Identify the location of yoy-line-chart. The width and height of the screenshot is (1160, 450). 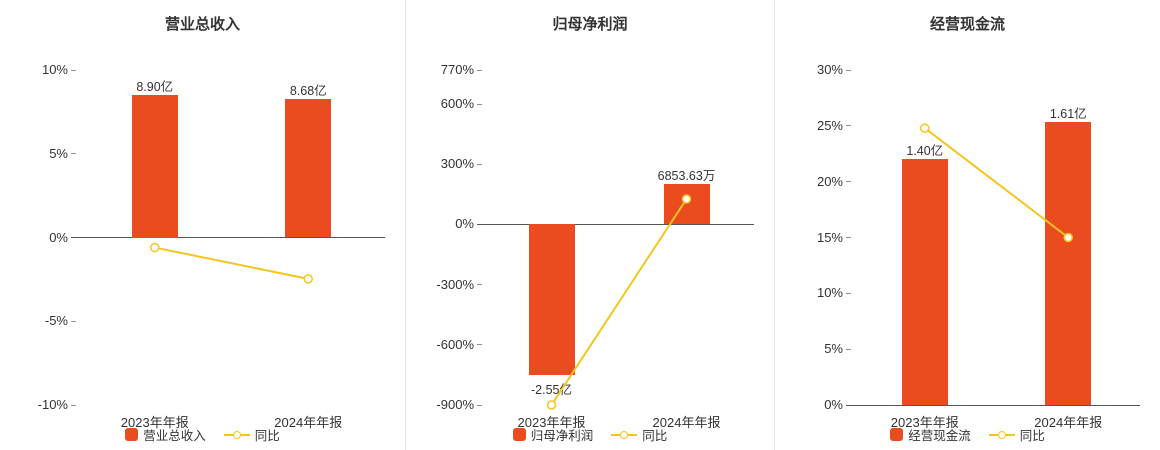
(619, 302).